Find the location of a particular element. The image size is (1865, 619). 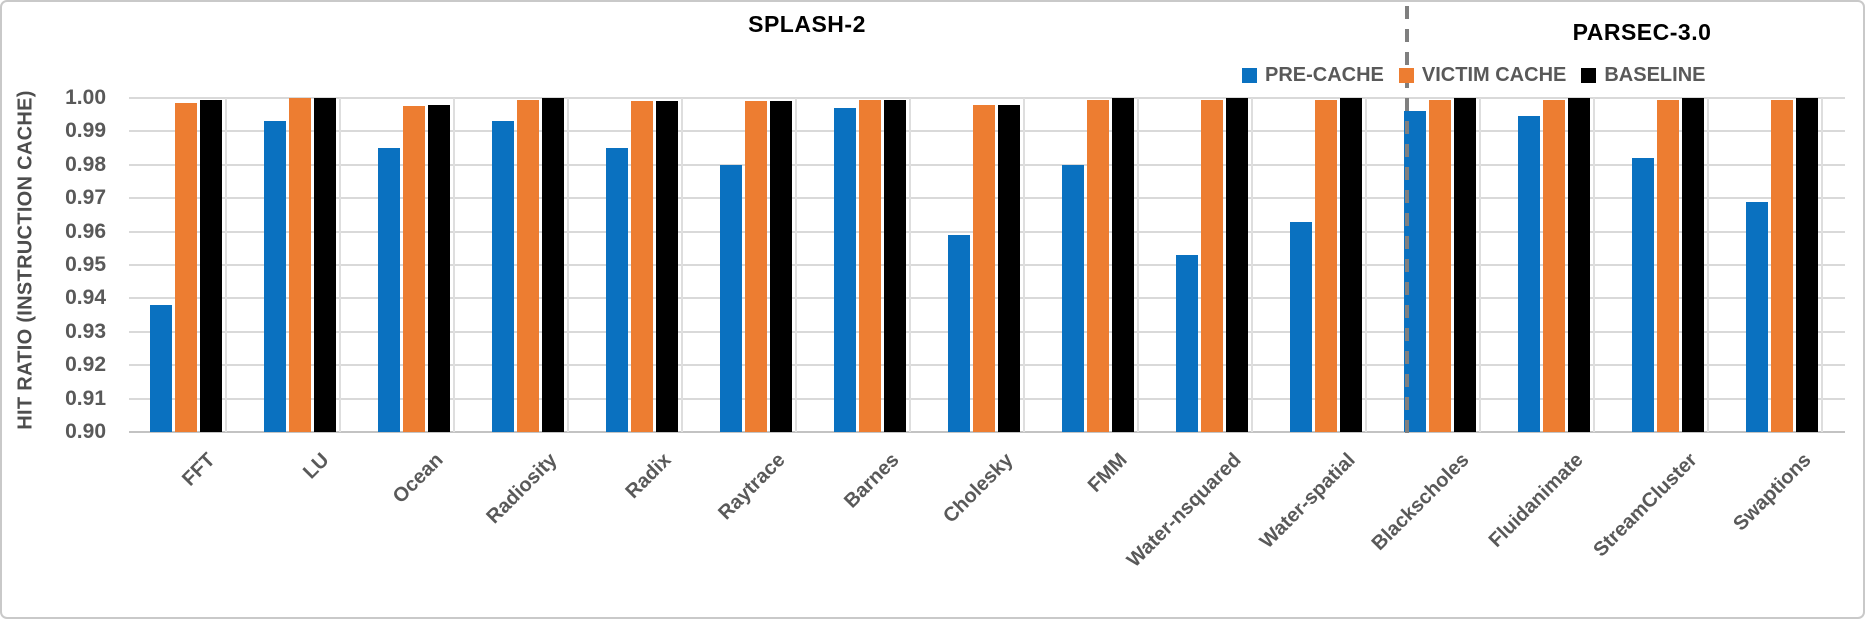

legend-item-pre-cache: PRE-CACHE is located at coordinates (1313, 75).